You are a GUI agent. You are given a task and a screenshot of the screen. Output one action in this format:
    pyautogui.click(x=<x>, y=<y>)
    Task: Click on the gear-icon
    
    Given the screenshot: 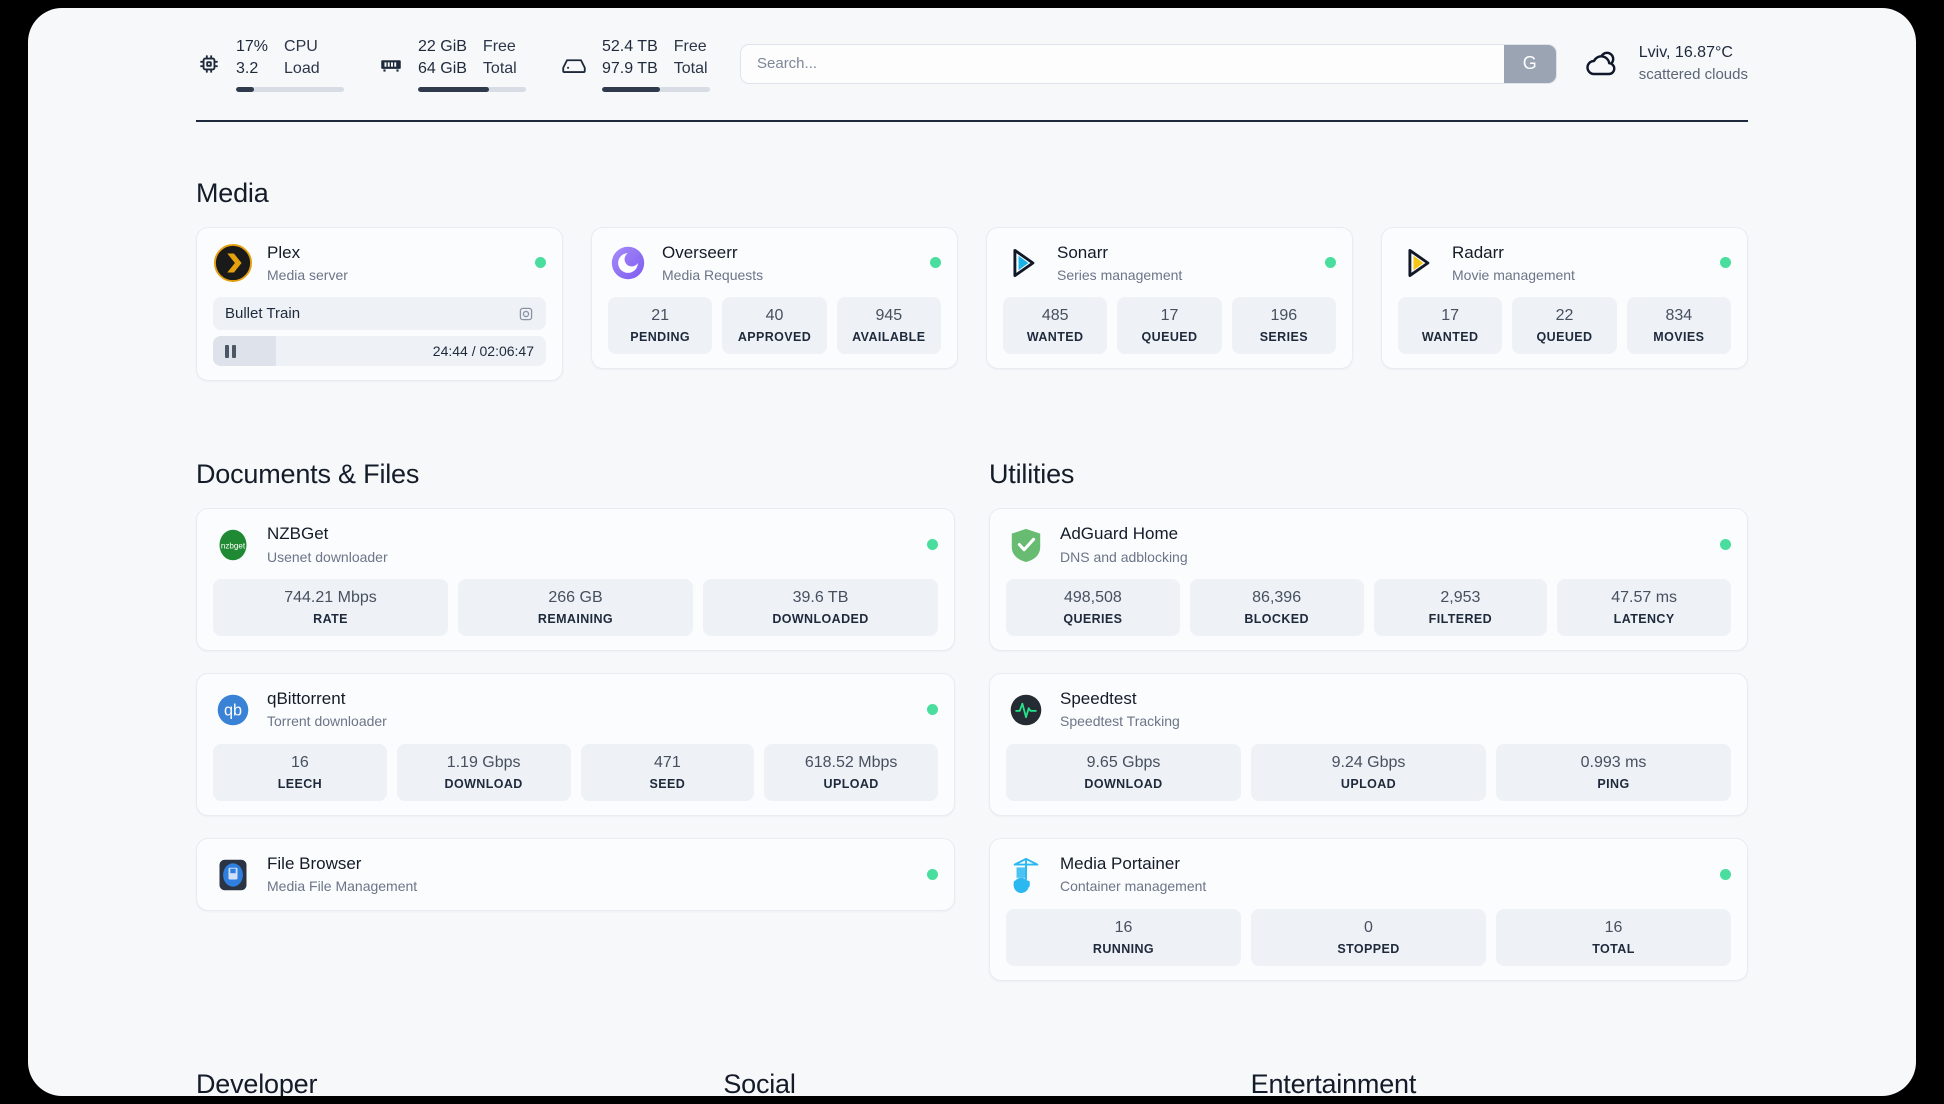 What is the action you would take?
    pyautogui.click(x=526, y=314)
    